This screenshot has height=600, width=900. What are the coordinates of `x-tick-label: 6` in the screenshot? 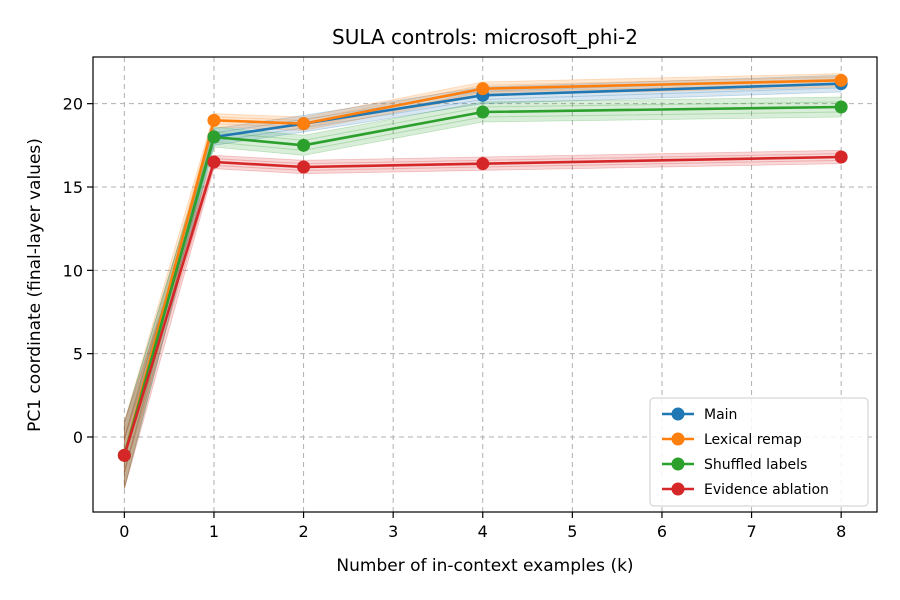 It's located at (662, 531).